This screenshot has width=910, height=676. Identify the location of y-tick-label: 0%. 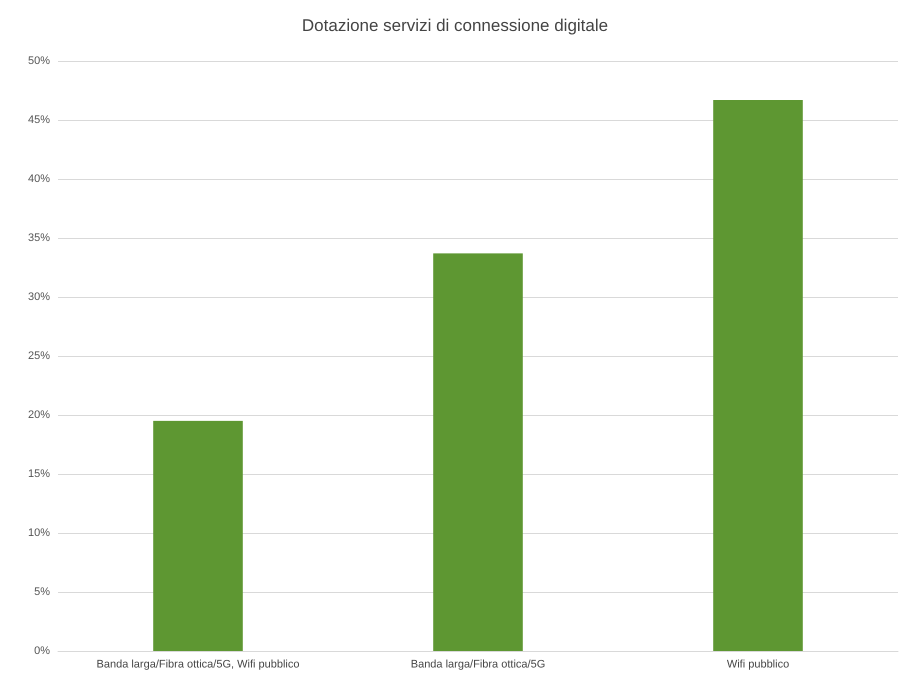
(42, 651).